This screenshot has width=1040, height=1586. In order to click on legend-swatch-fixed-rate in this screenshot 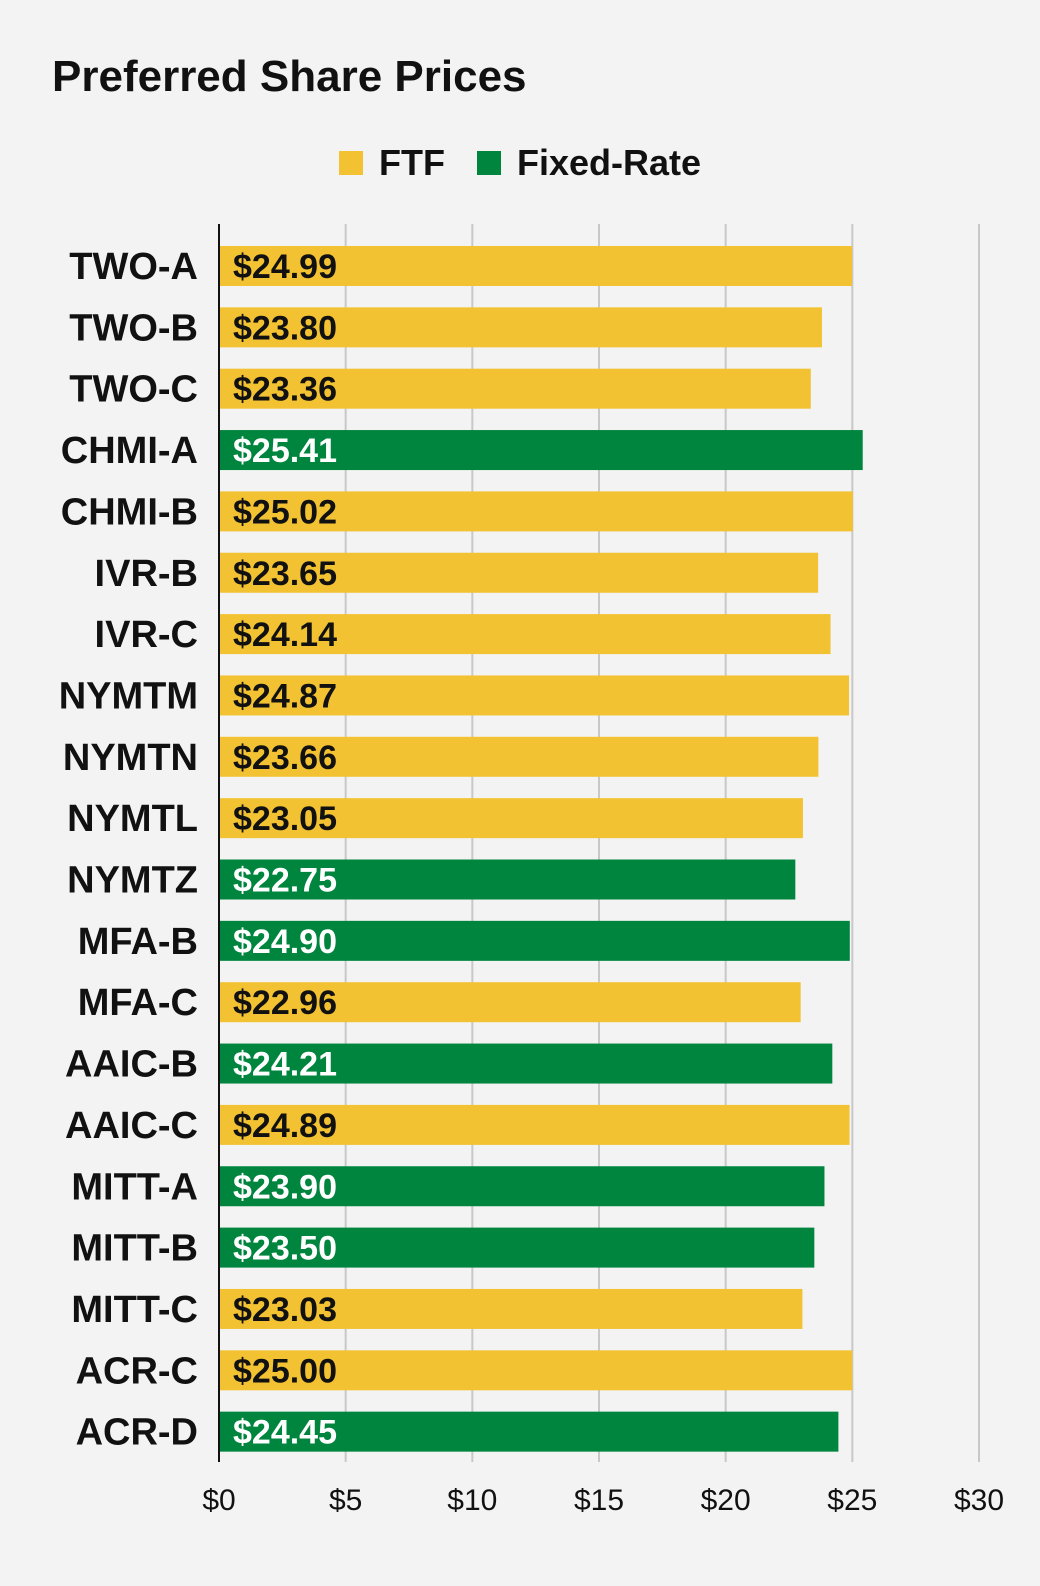, I will do `click(488, 163)`.